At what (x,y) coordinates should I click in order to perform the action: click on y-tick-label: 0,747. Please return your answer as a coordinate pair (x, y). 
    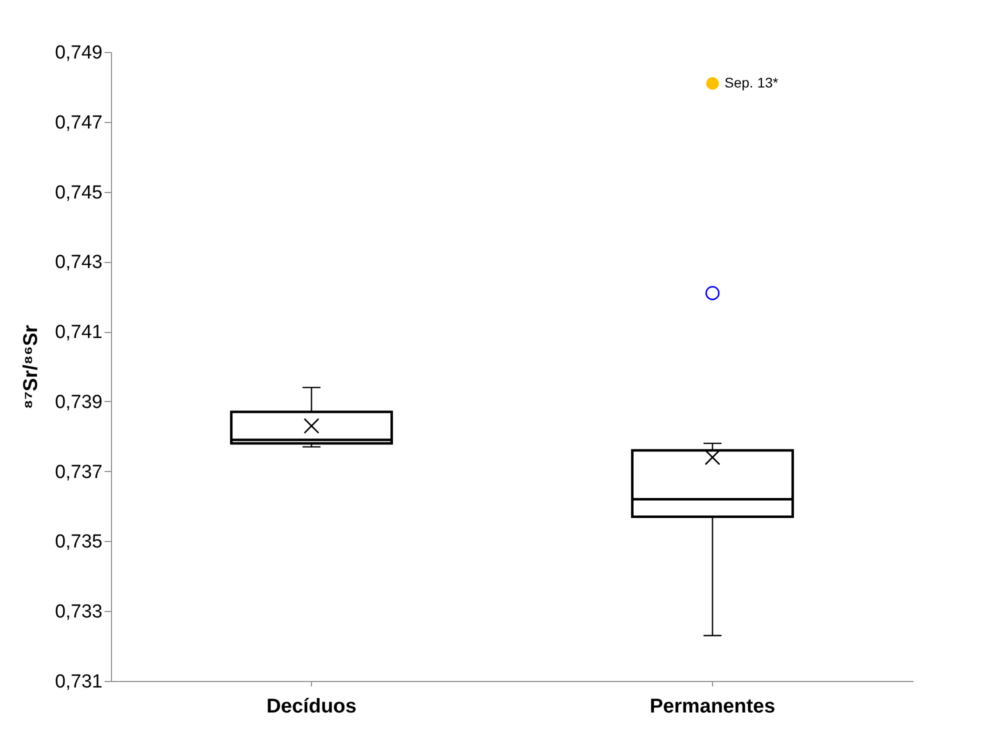
    Looking at the image, I should click on (78, 123).